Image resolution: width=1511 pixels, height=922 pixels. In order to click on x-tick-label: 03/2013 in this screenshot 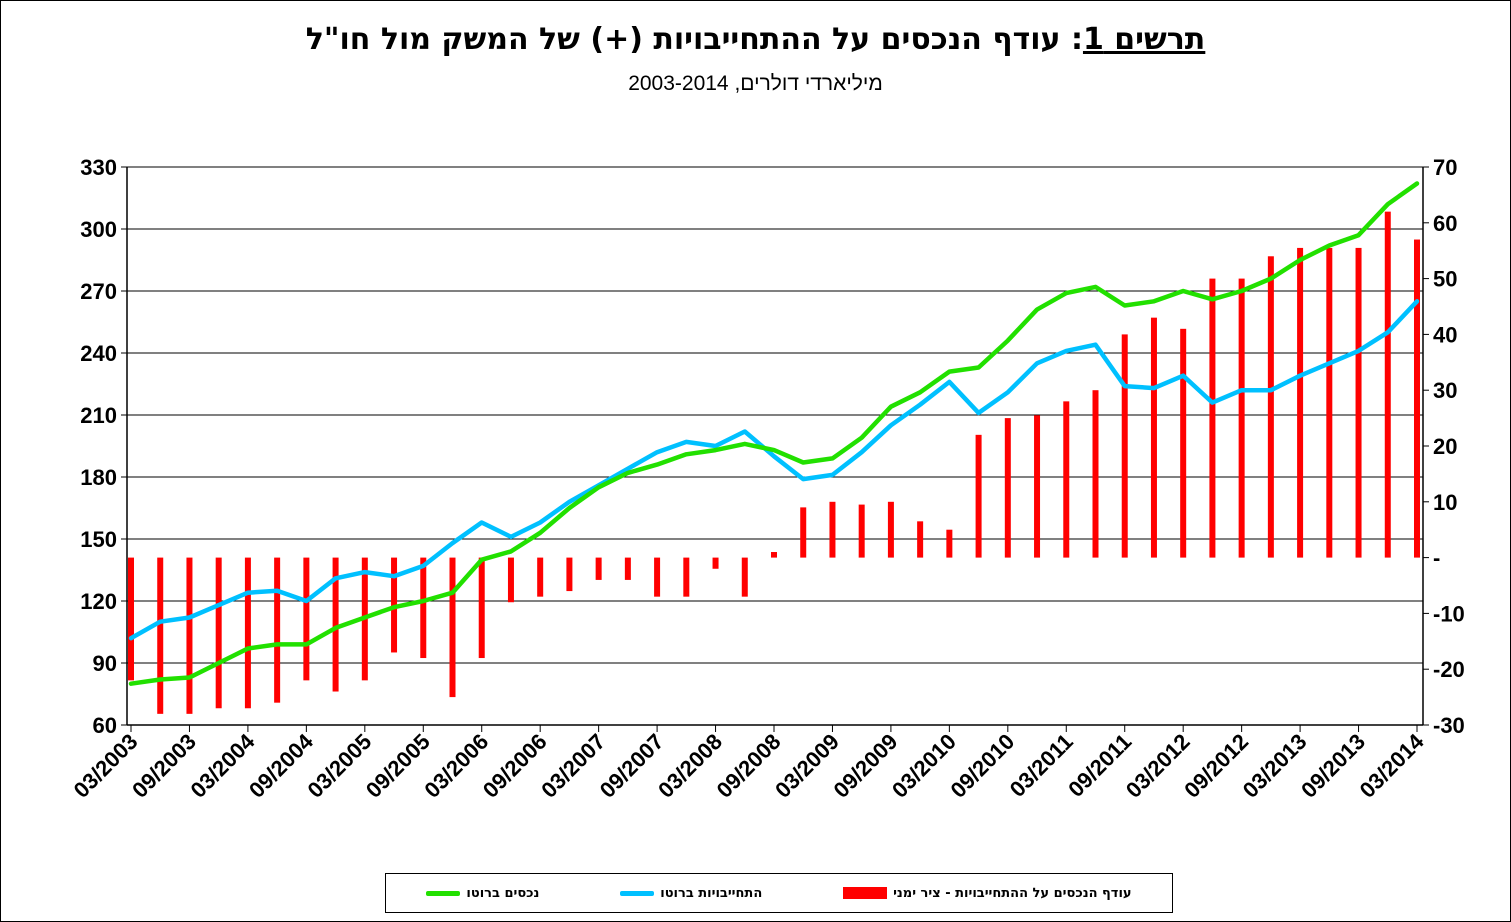, I will do `click(1275, 766)`.